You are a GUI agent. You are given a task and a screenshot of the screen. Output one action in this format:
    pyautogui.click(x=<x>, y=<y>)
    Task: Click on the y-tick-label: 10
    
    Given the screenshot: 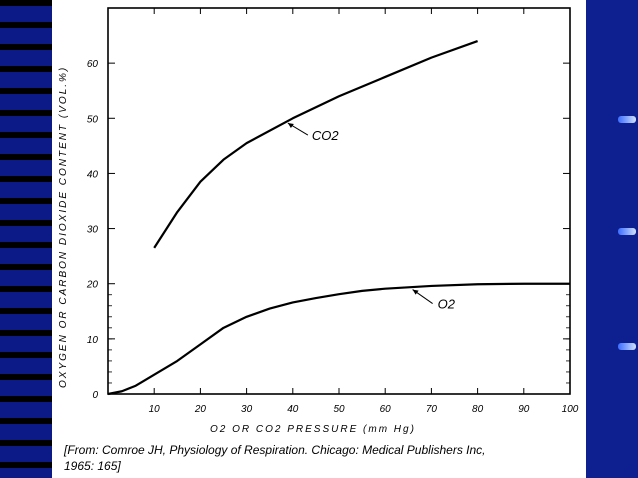 What is the action you would take?
    pyautogui.click(x=93, y=340)
    